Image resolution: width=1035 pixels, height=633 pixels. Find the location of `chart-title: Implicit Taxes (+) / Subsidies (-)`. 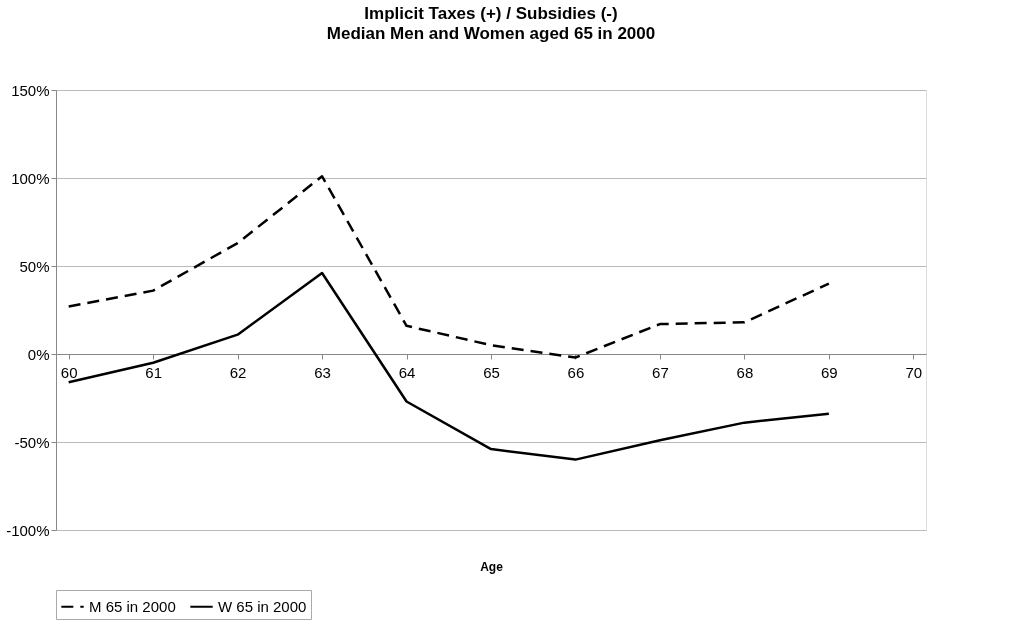

chart-title: Implicit Taxes (+) / Subsidies (-) is located at coordinates (491, 13).